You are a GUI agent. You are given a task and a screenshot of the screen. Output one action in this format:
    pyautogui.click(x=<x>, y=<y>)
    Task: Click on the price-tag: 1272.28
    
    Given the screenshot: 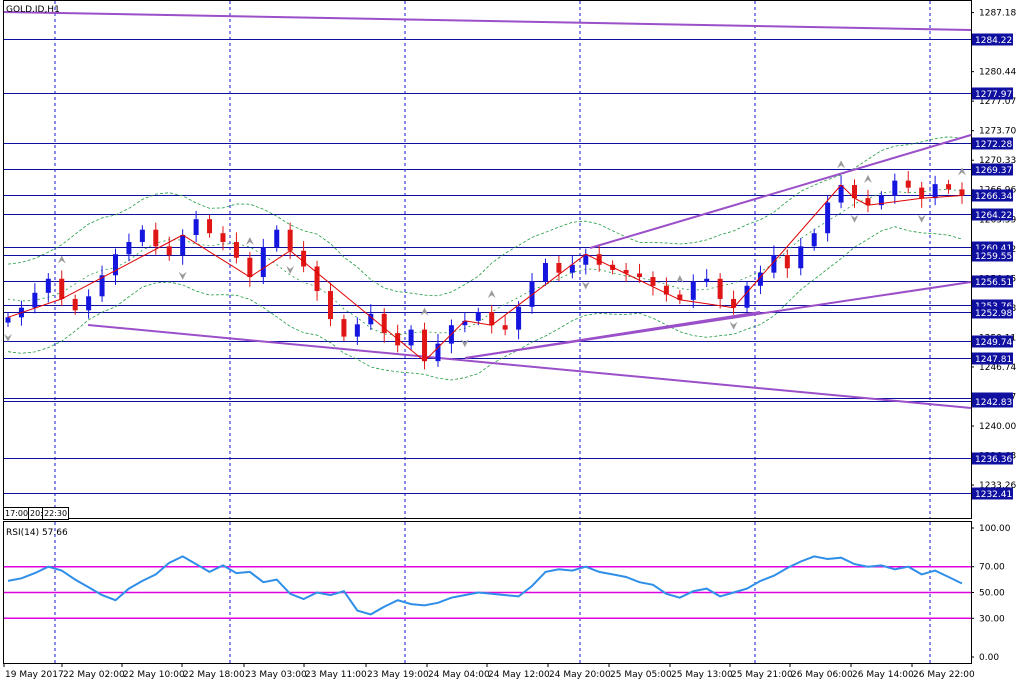 What is the action you would take?
    pyautogui.click(x=993, y=145)
    